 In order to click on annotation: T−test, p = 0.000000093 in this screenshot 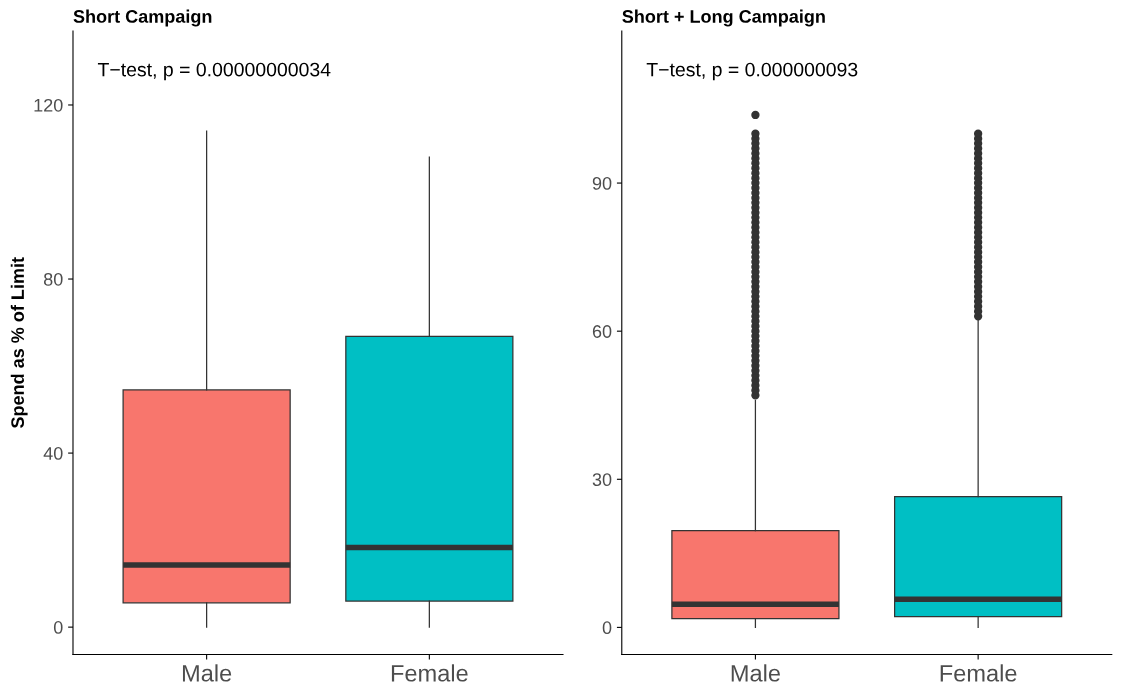, I will do `click(752, 71)`.